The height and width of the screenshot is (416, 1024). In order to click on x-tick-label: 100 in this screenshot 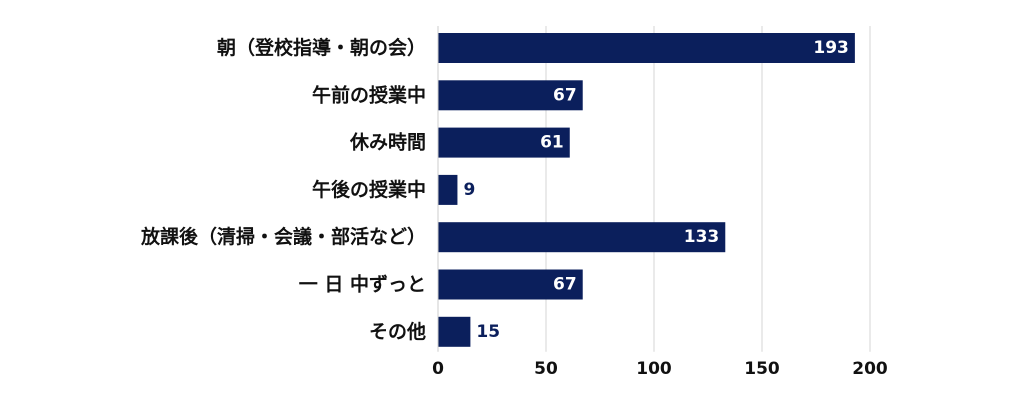, I will do `click(654, 369)`.